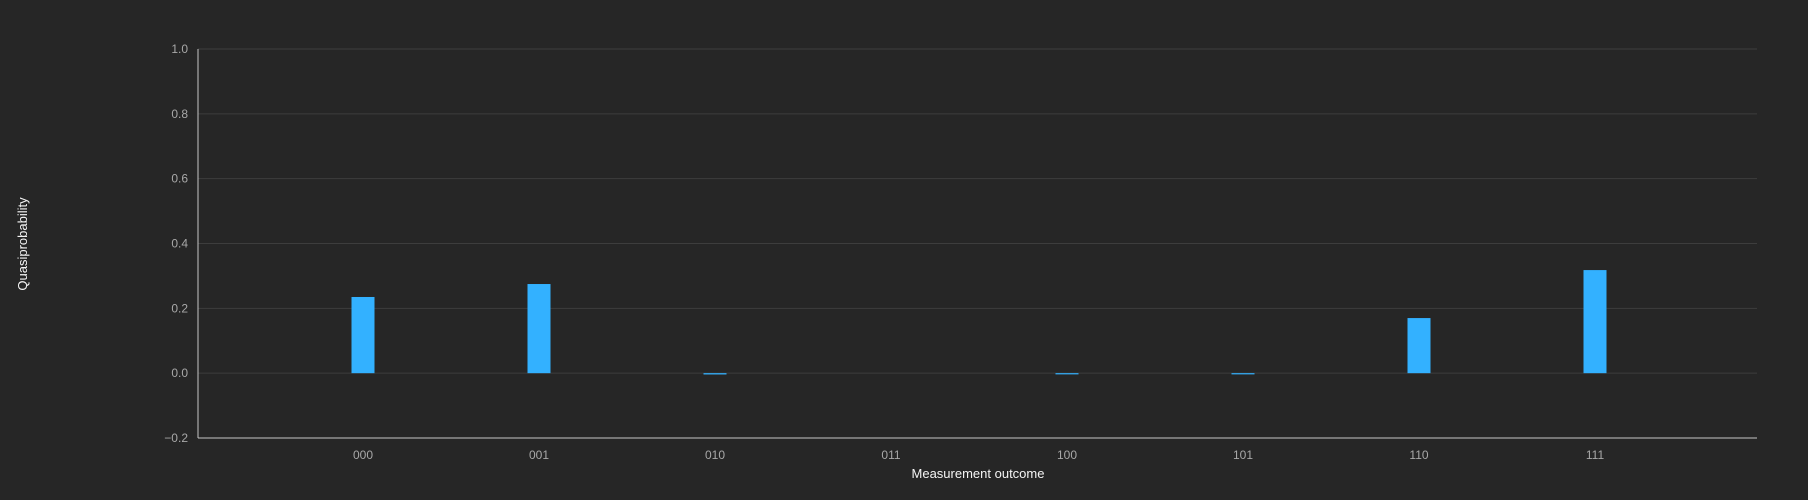  Describe the element at coordinates (1595, 455) in the screenshot. I see `x-tick-label: 111` at that location.